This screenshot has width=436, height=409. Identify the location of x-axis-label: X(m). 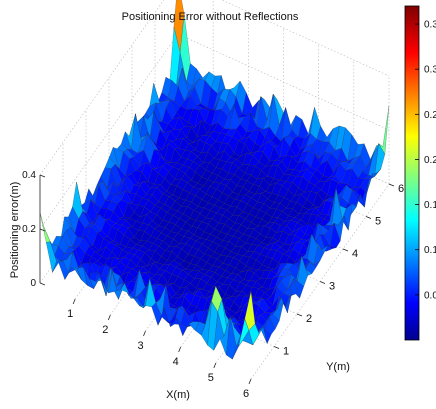
(178, 395).